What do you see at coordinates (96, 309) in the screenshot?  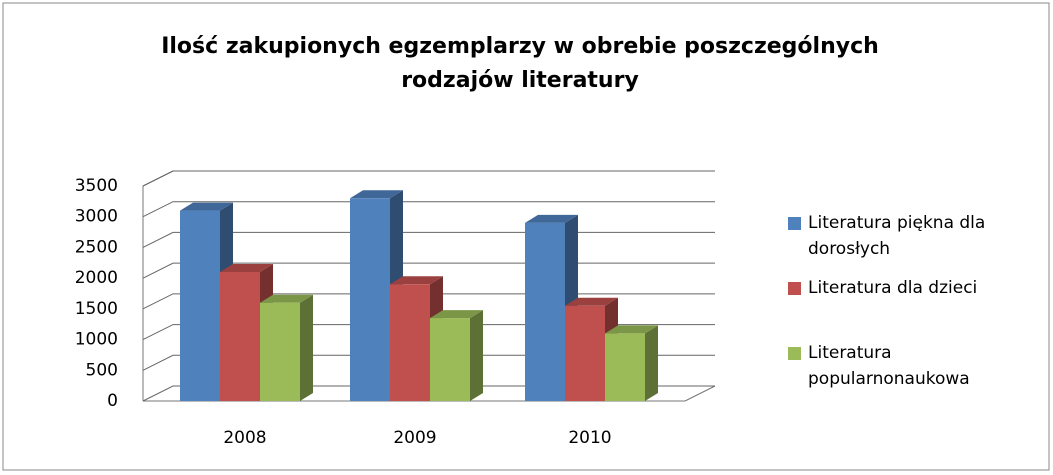 I see `y-tick-label: 1500` at bounding box center [96, 309].